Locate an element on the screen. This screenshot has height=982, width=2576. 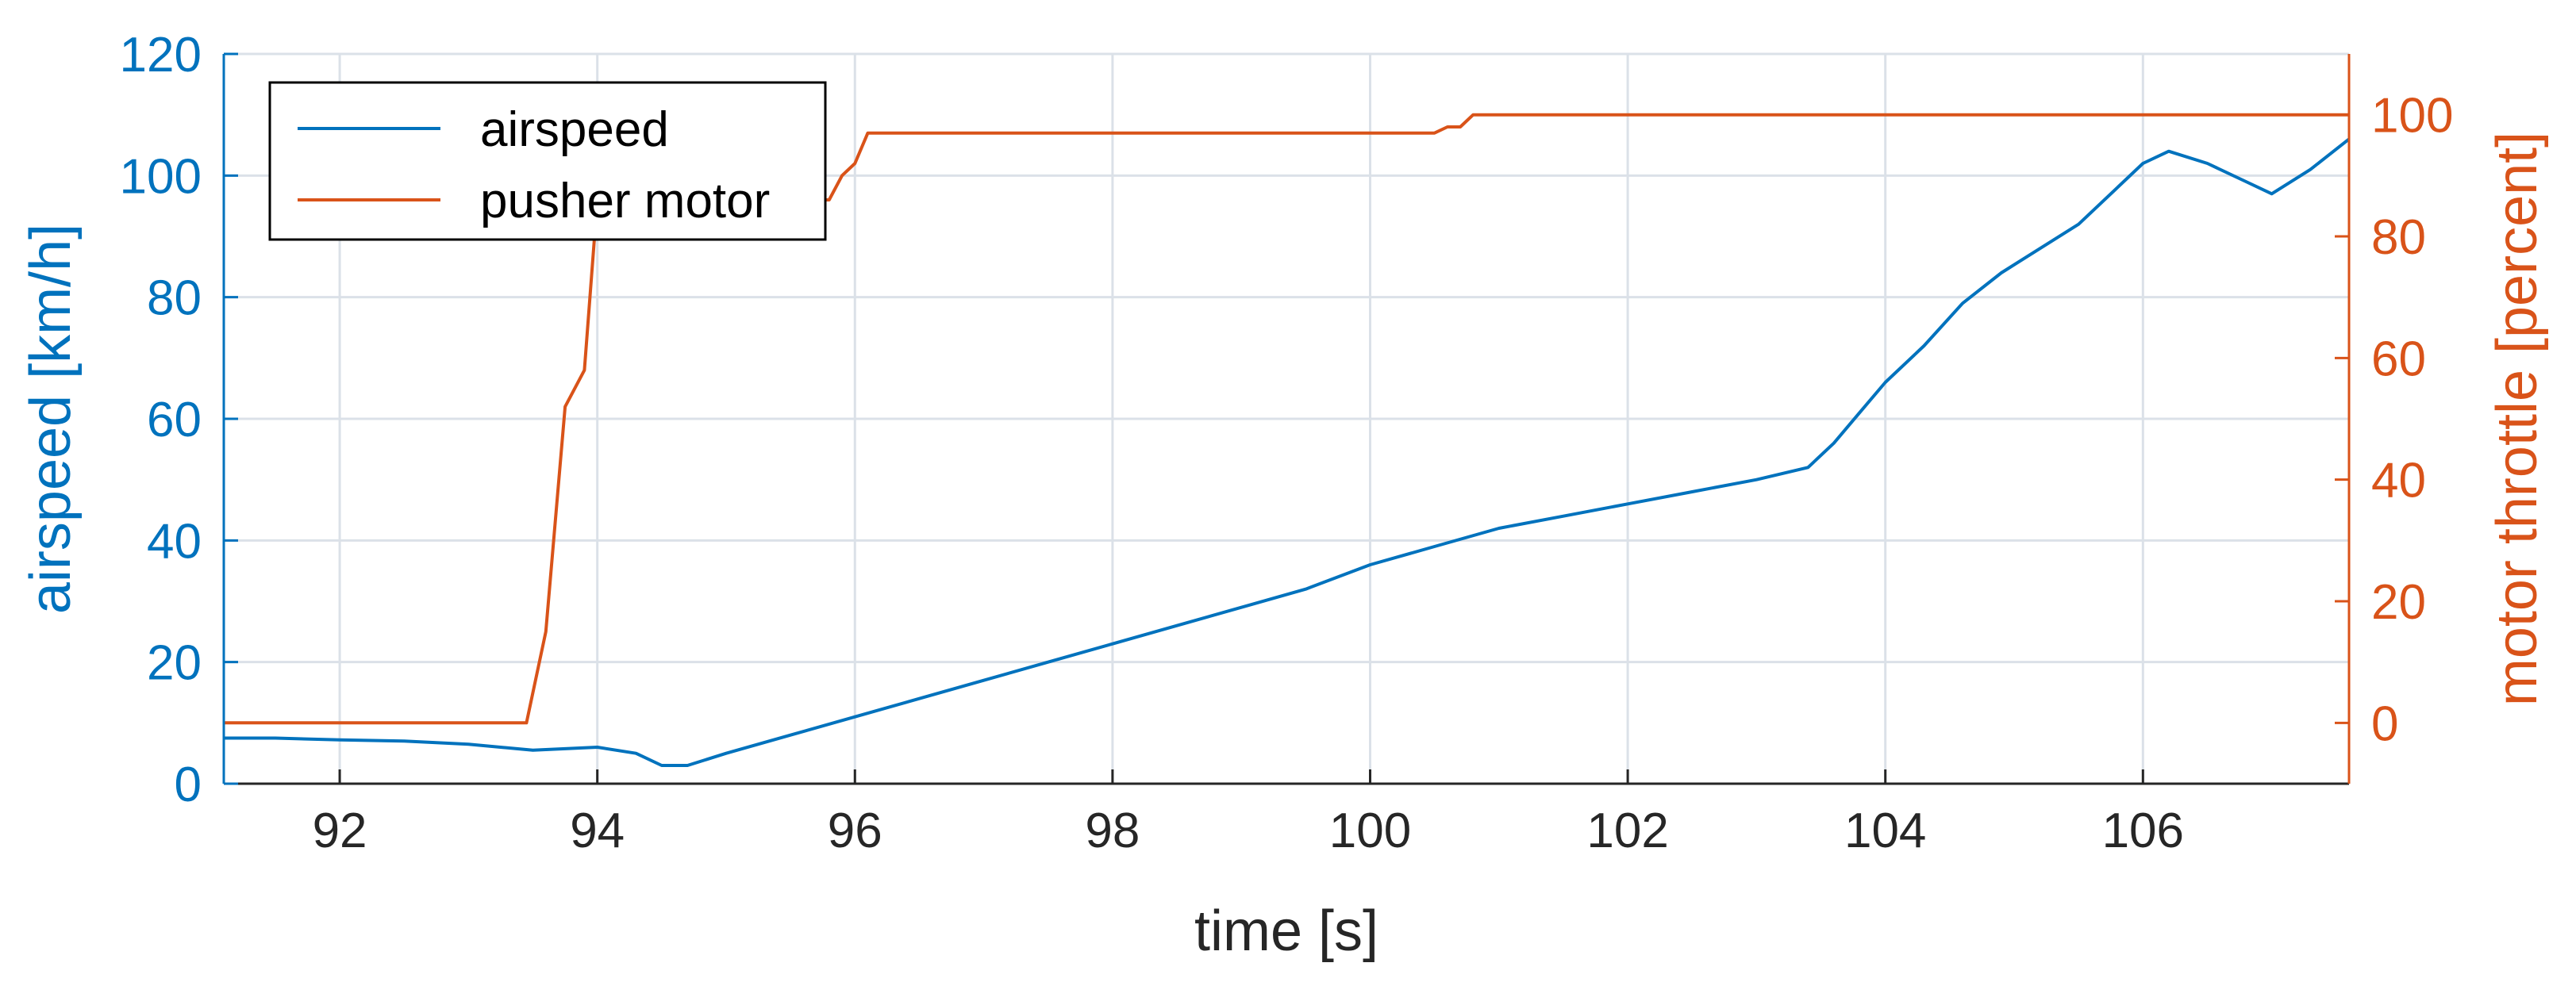
x-tick-label: 104 is located at coordinates (1885, 831).